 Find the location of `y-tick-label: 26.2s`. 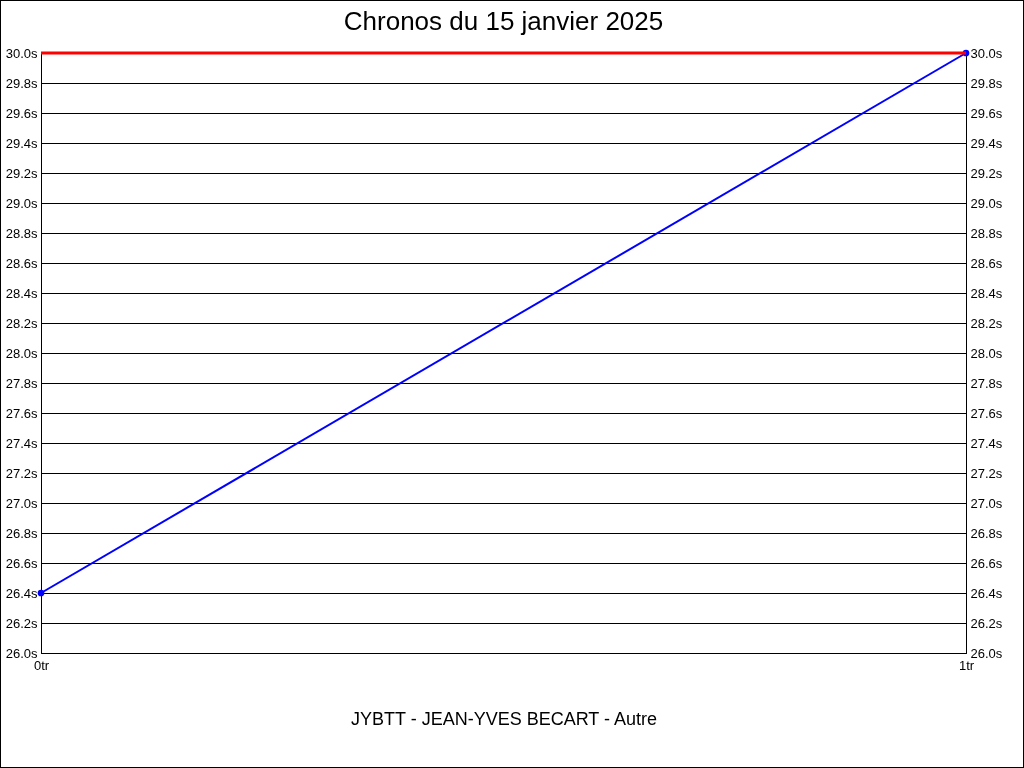

y-tick-label: 26.2s is located at coordinates (21, 623).